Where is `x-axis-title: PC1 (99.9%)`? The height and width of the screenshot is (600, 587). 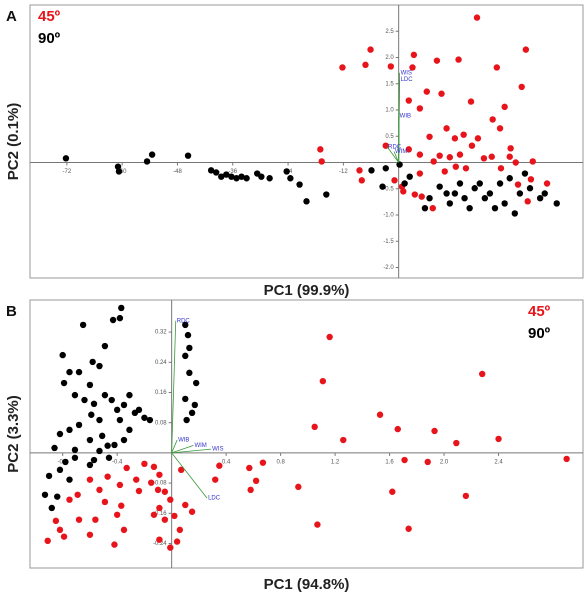 x-axis-title: PC1 (99.9%) is located at coordinates (307, 290).